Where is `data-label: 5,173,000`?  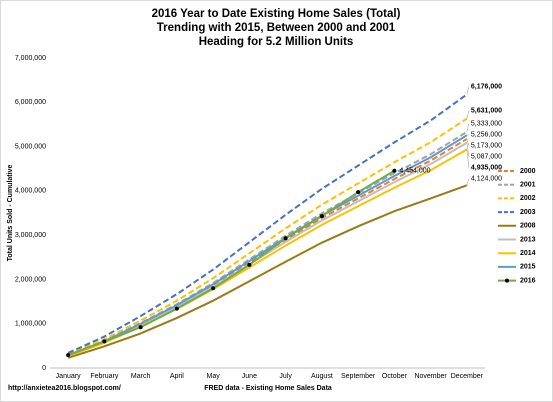
data-label: 5,173,000 is located at coordinates (486, 146).